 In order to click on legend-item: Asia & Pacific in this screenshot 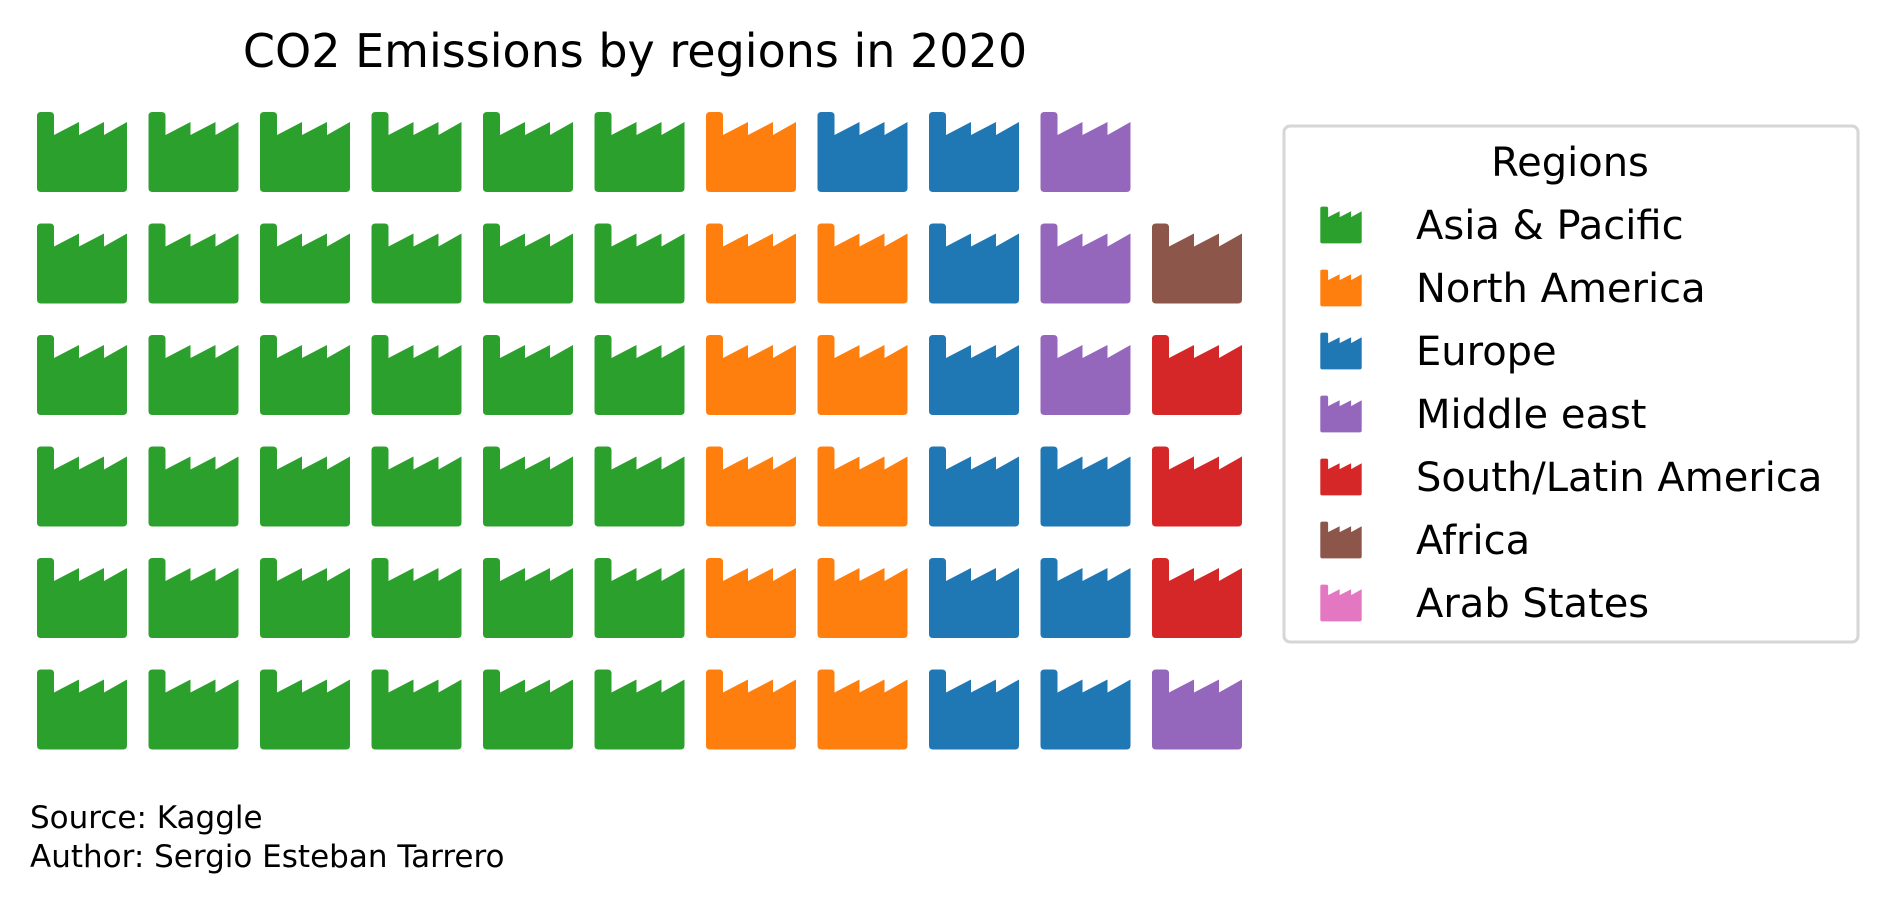, I will do `click(1502, 226)`.